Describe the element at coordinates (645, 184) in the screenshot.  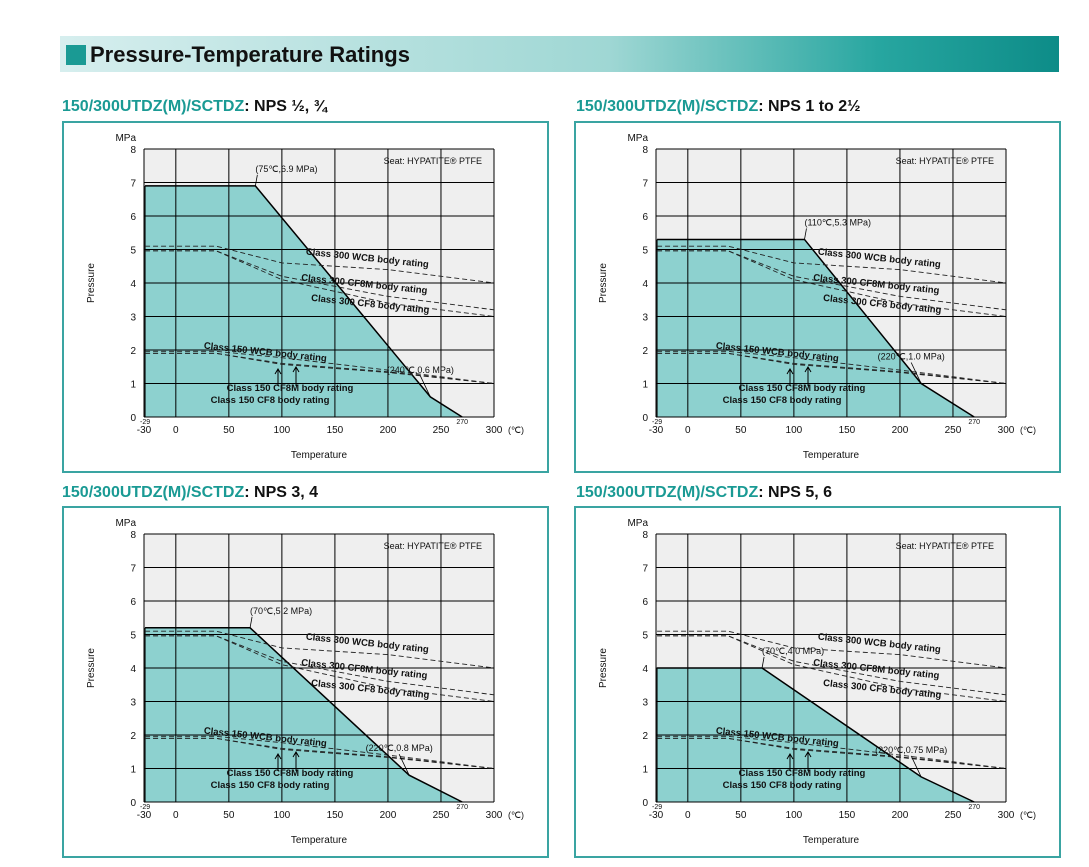
I see `y-tick-label: 7` at that location.